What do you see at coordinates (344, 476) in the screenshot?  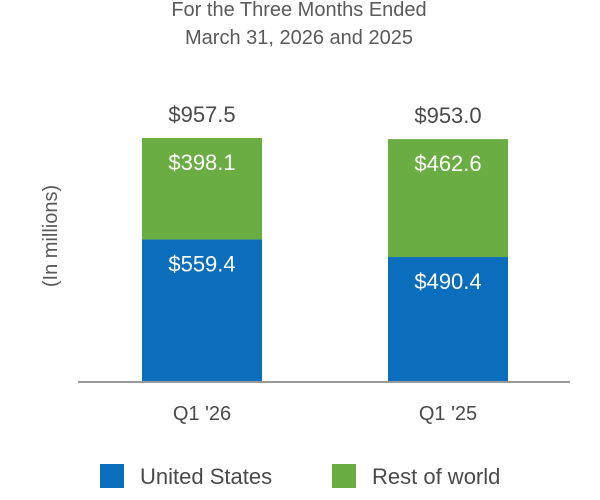 I see `legend-swatch-rest-of-world` at bounding box center [344, 476].